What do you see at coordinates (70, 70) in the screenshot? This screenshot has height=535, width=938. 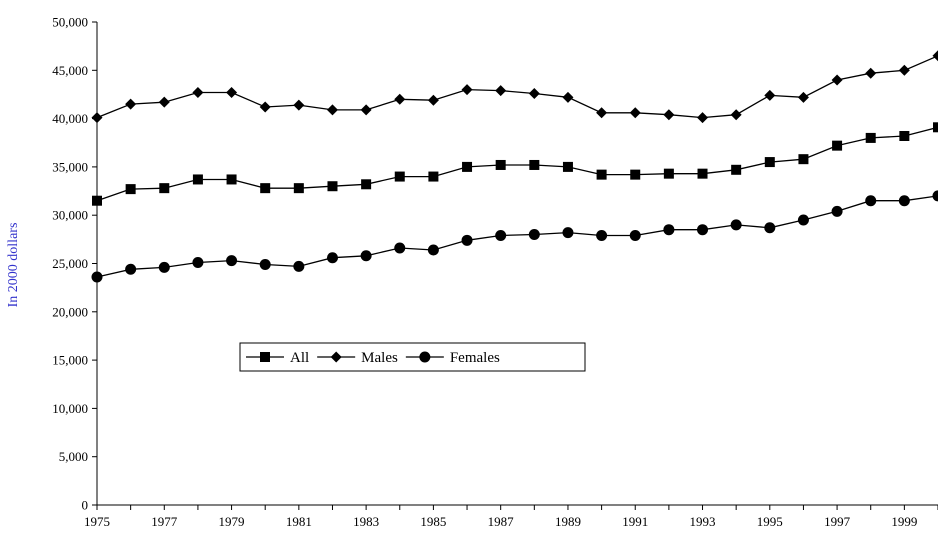 I see `y-tick-label: 45,000` at bounding box center [70, 70].